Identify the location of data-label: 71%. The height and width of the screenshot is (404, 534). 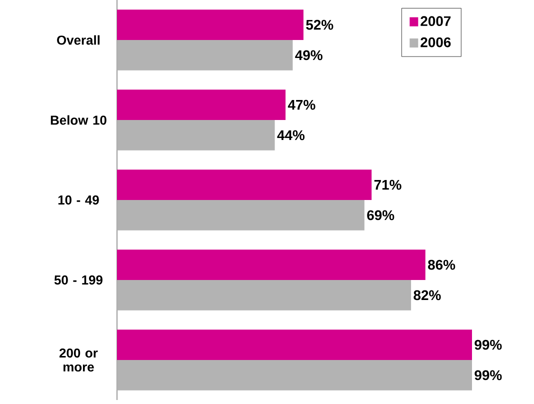
(388, 185).